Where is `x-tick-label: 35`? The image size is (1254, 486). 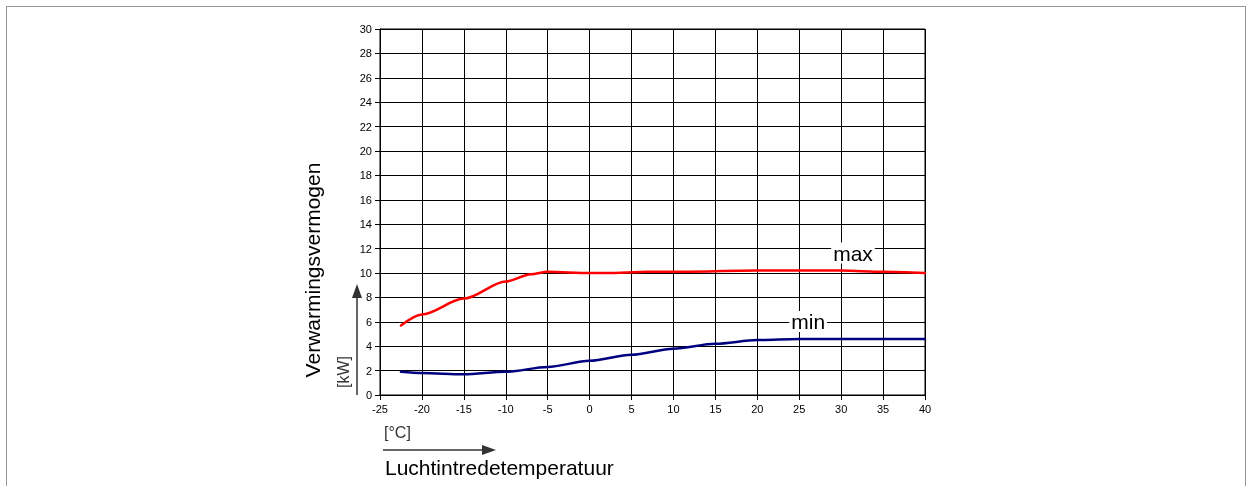 x-tick-label: 35 is located at coordinates (883, 408).